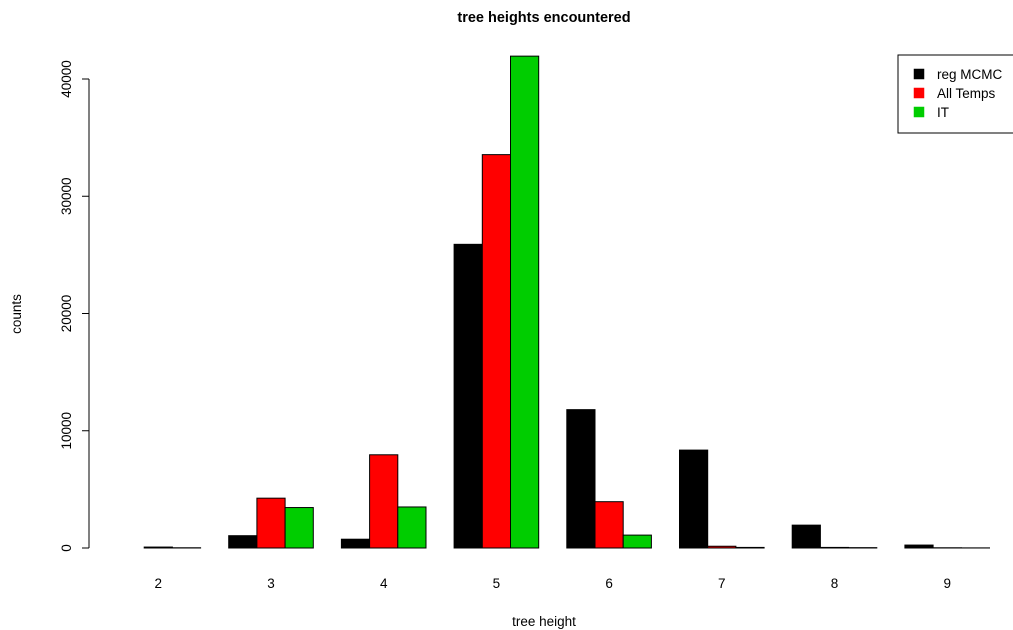  Describe the element at coordinates (271, 583) in the screenshot. I see `x-tick-label: 3` at that location.